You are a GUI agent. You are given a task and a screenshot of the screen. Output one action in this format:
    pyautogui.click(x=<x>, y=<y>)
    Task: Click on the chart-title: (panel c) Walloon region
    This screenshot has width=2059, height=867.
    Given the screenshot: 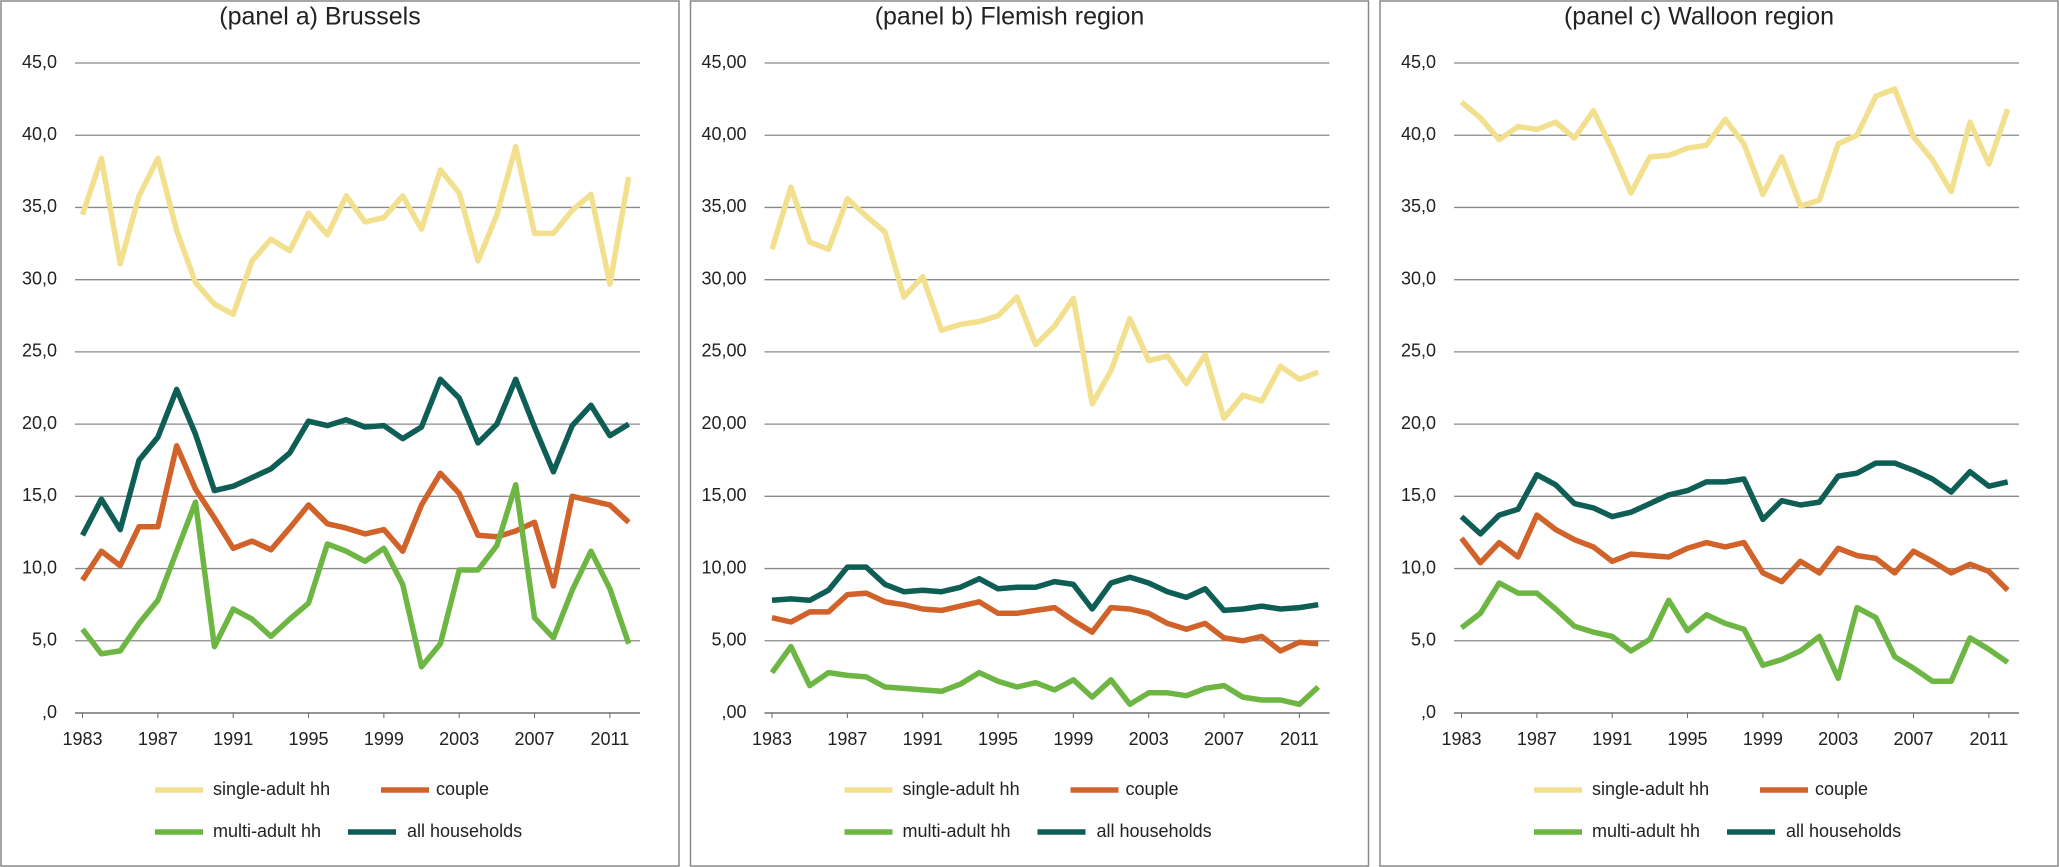 What is the action you would take?
    pyautogui.click(x=1699, y=17)
    